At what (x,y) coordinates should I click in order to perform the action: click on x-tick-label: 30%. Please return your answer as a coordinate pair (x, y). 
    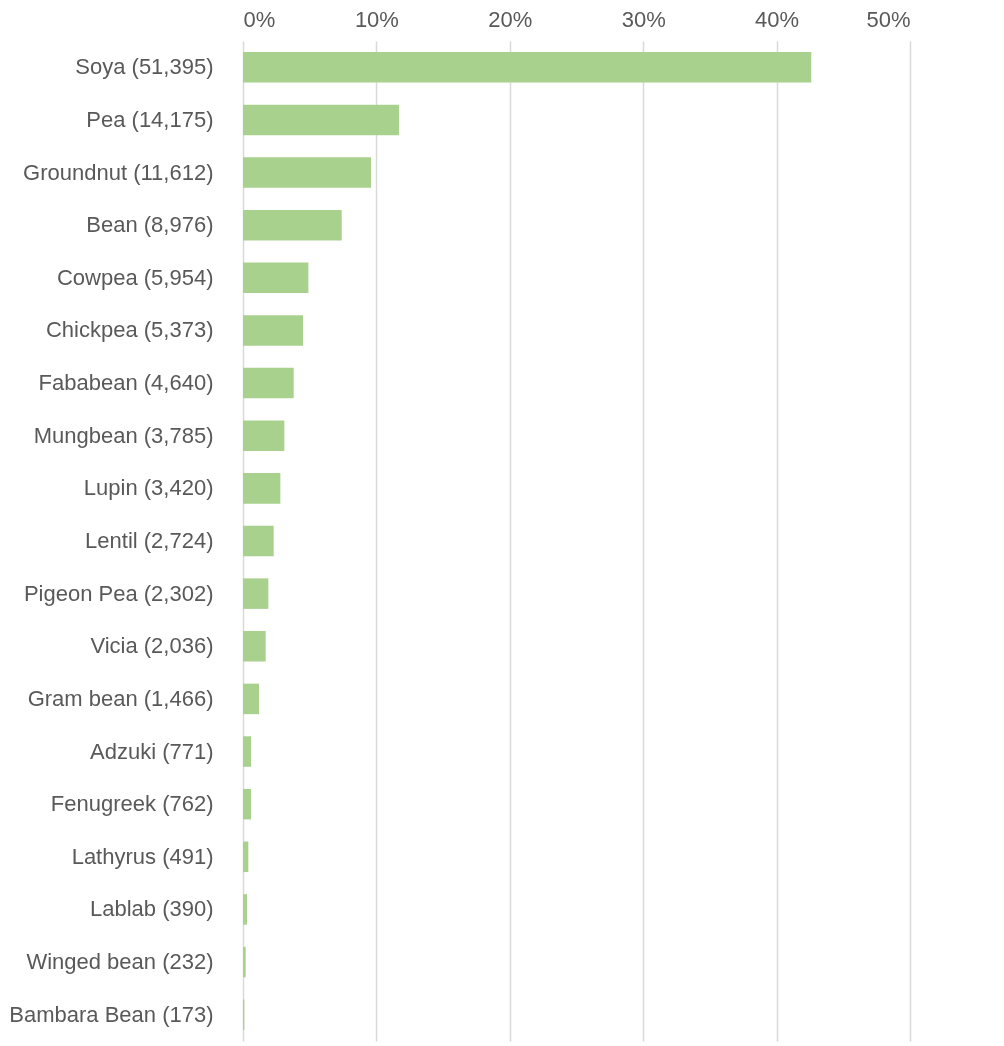
    Looking at the image, I should click on (643, 19).